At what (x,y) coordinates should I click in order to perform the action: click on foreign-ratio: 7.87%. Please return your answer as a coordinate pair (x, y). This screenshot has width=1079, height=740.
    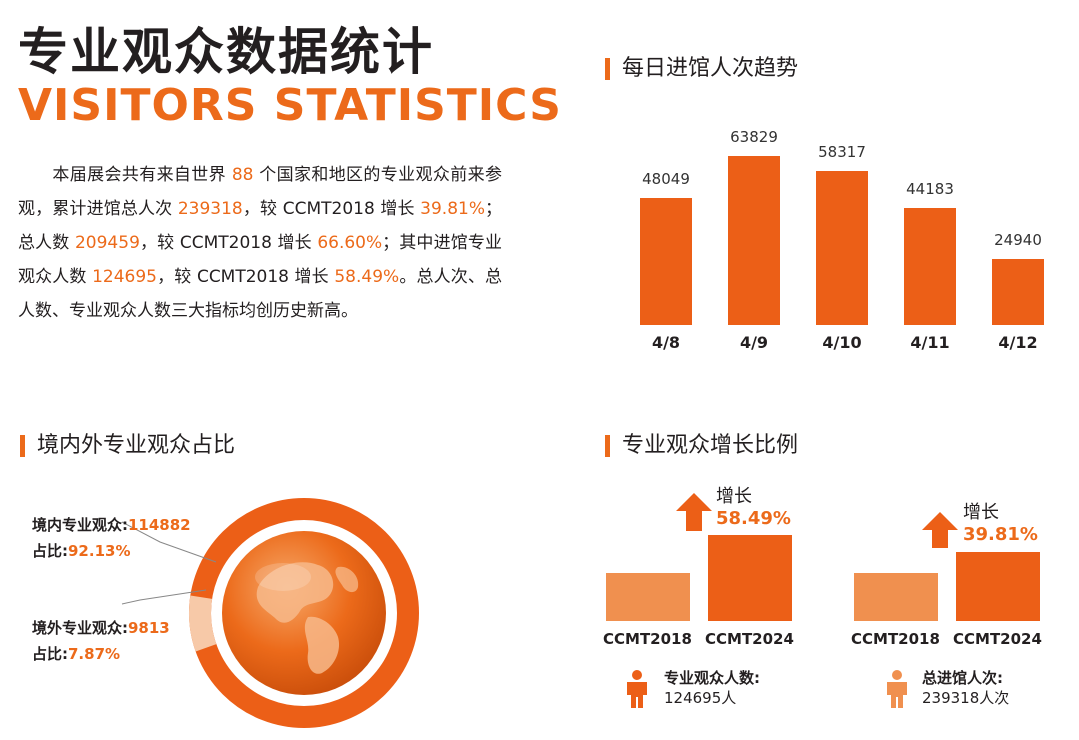
    Looking at the image, I should click on (94, 654).